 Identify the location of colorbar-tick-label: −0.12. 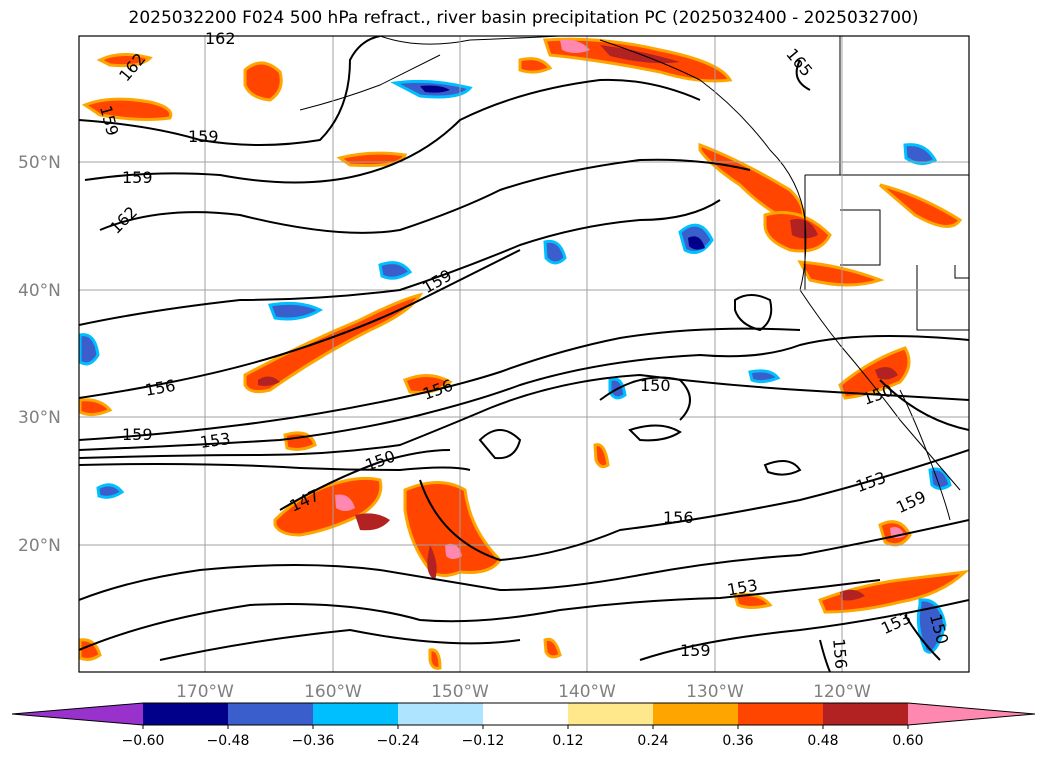
(483, 741).